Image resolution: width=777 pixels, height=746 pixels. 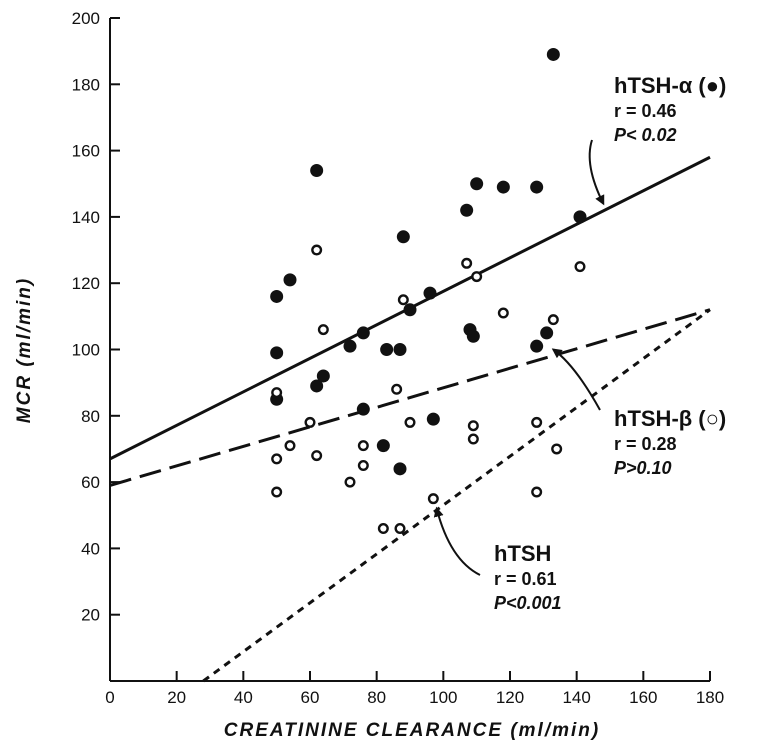 What do you see at coordinates (643, 468) in the screenshot?
I see `annotation-p-value: P>0.10` at bounding box center [643, 468].